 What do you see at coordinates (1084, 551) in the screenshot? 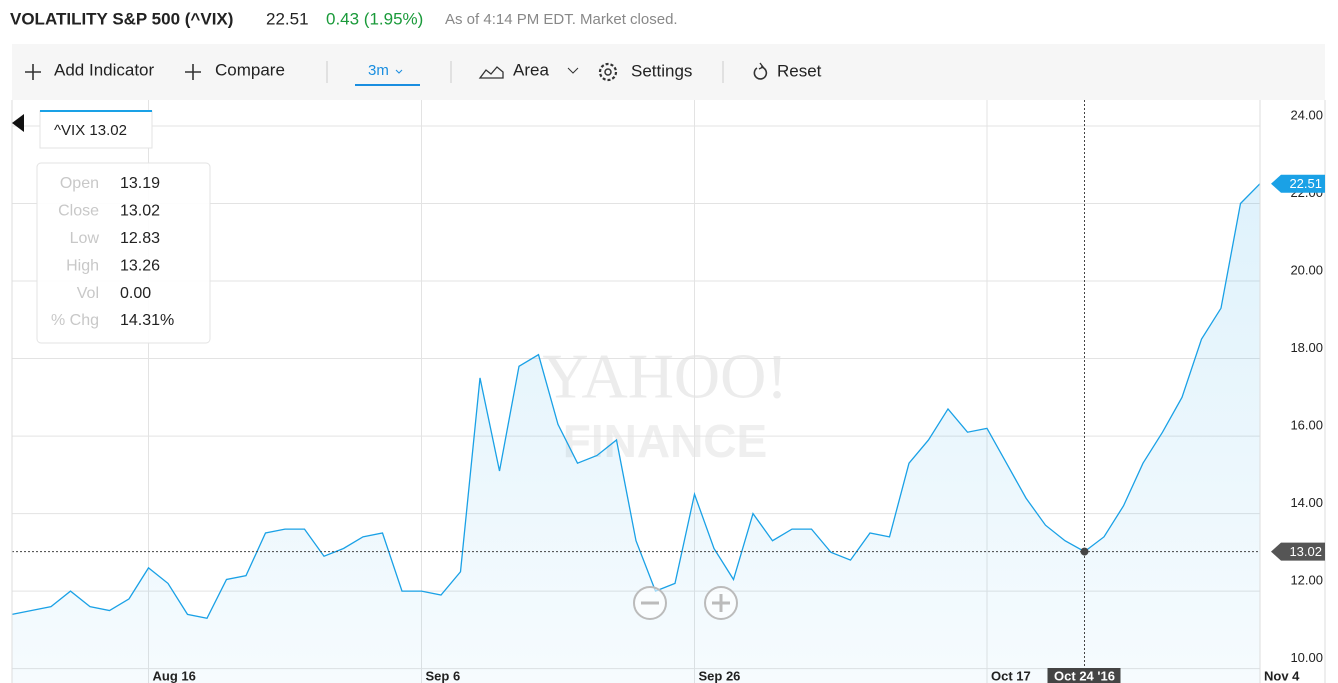
I see `crosshair-point` at bounding box center [1084, 551].